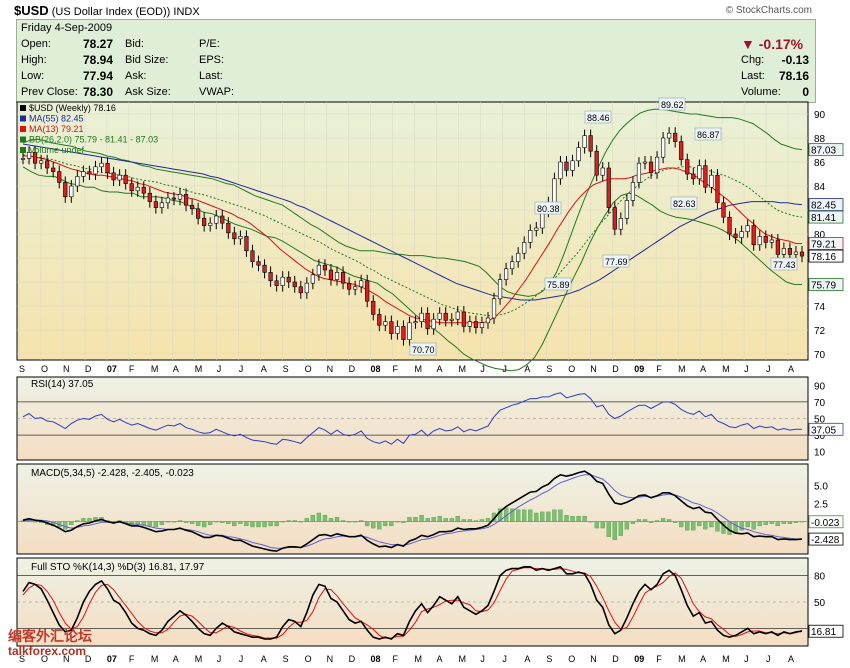 The image size is (850, 668). Describe the element at coordinates (820, 386) in the screenshot. I see `rsi-tick-label: 90` at that location.